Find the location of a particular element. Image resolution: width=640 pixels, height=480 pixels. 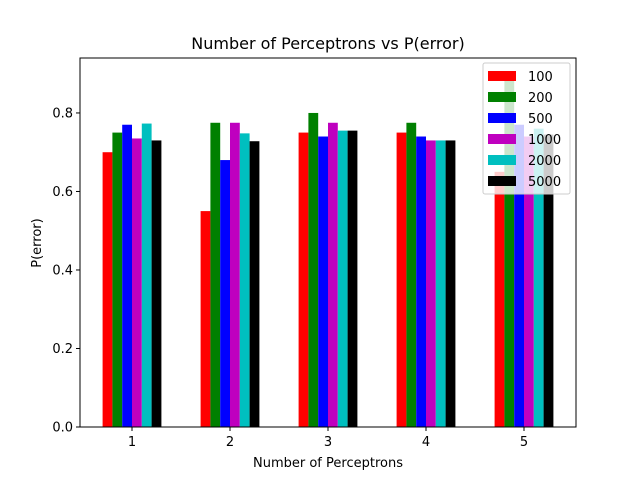

legend: 100 200 500 1000 2000 5000 is located at coordinates (526, 128).